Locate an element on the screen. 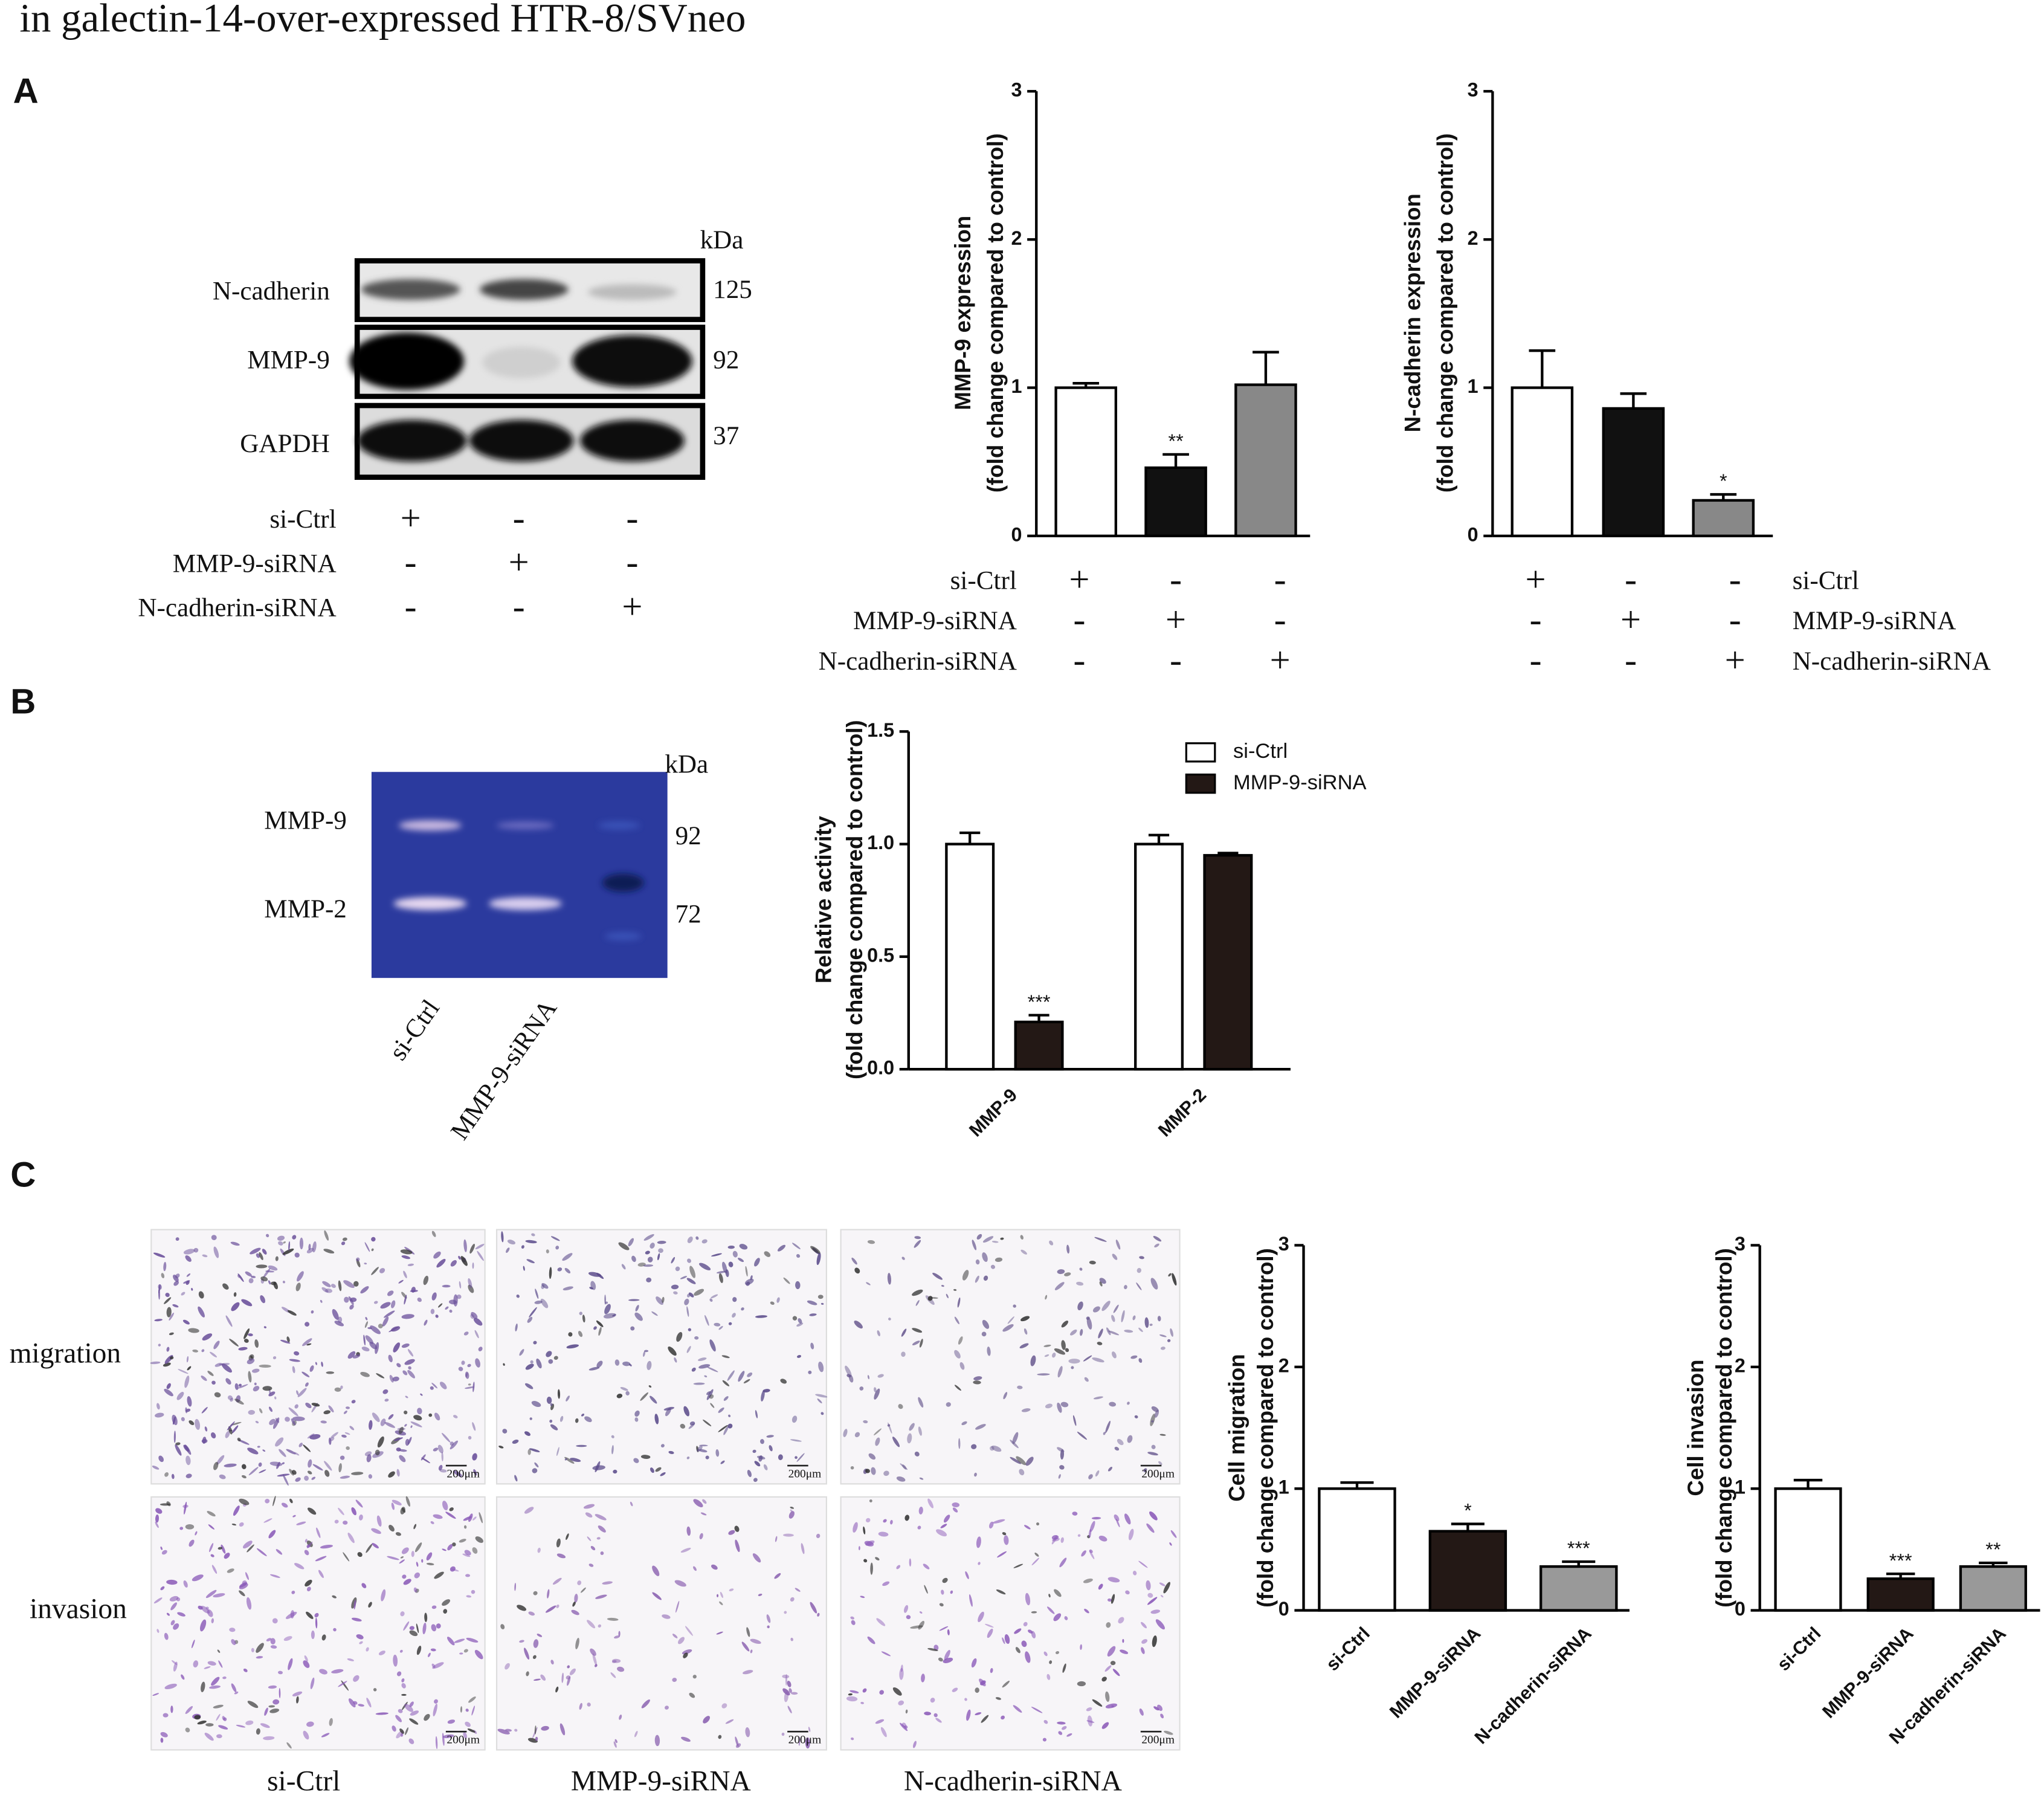  row-label: migration is located at coordinates (65, 1353).